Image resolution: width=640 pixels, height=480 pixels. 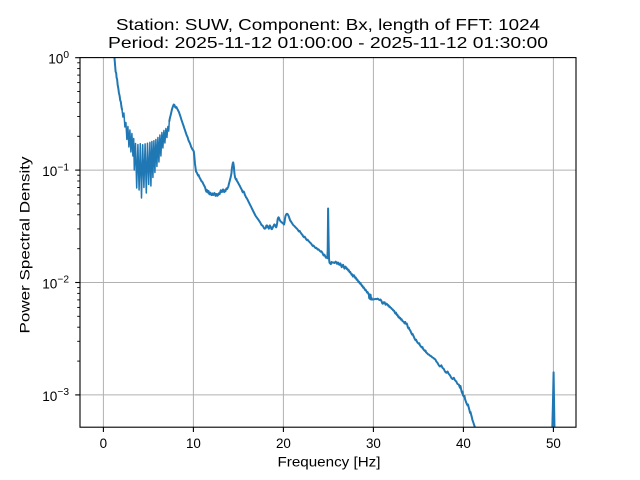 What do you see at coordinates (103, 443) in the screenshot?
I see `svg-text: 0` at bounding box center [103, 443].